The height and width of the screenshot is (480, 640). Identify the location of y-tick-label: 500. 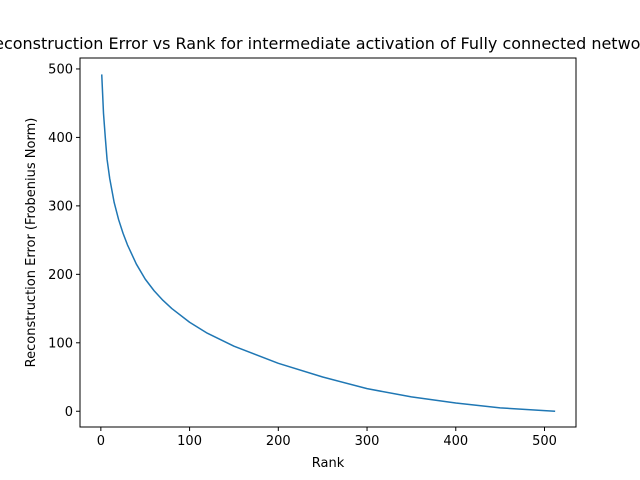
(60, 69).